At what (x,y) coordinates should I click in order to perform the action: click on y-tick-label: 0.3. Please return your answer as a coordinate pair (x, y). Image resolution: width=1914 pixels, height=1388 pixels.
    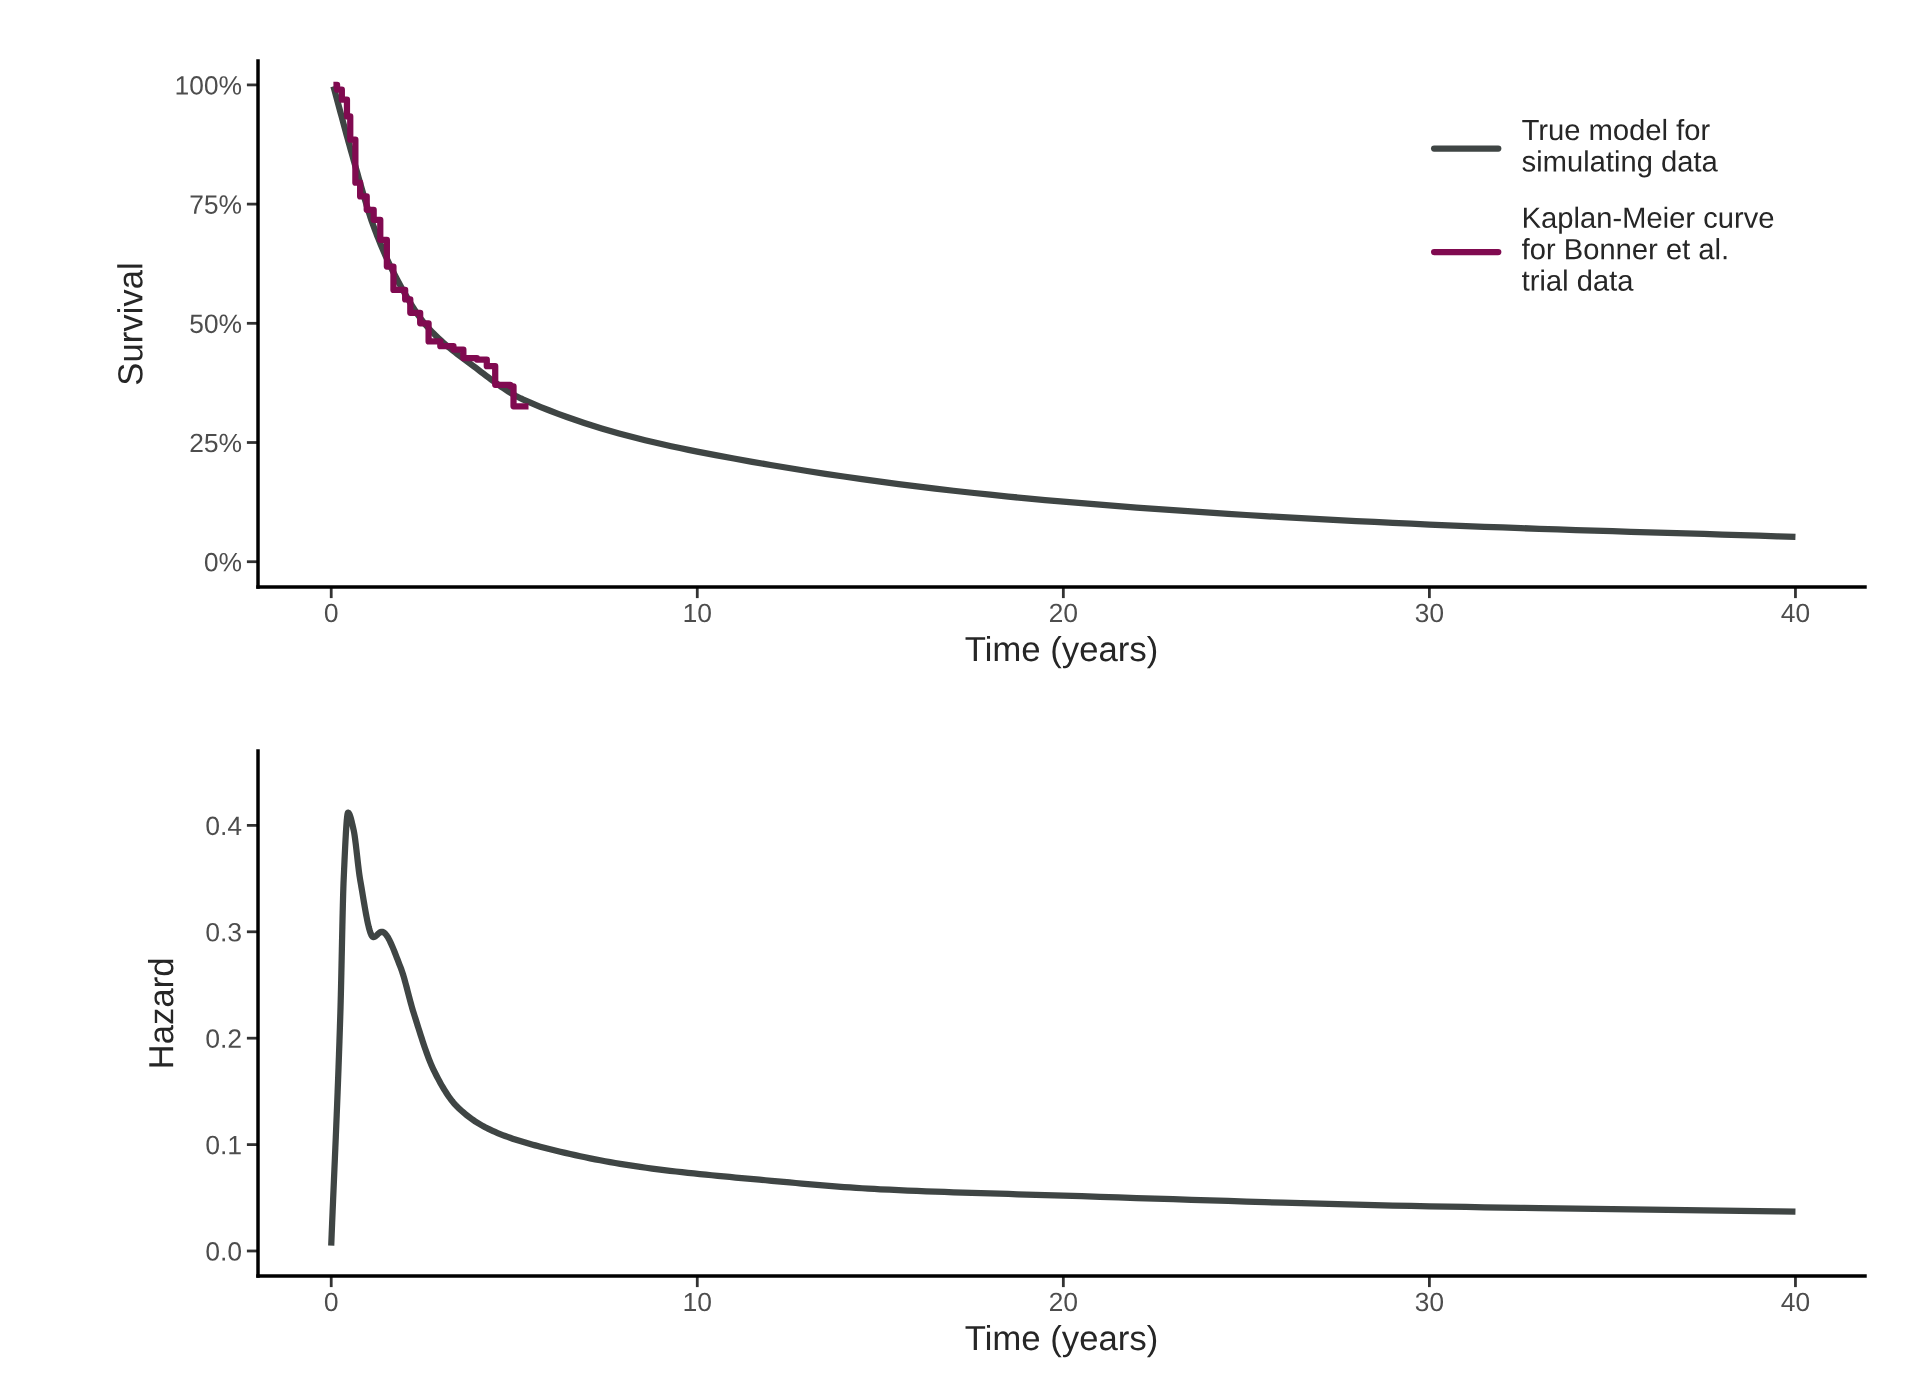
    Looking at the image, I should click on (223, 932).